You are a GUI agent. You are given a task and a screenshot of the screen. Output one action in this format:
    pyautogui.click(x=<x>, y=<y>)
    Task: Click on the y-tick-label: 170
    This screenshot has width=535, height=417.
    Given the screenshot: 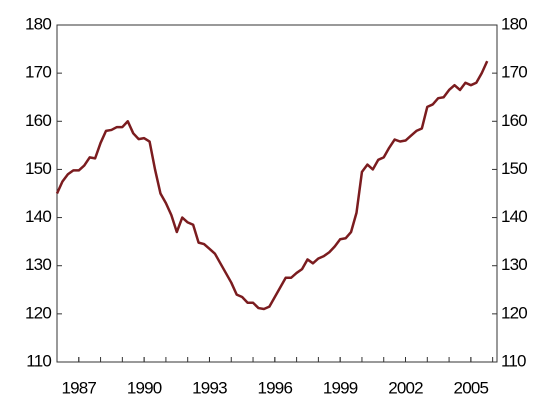 What is the action you would take?
    pyautogui.click(x=38, y=72)
    